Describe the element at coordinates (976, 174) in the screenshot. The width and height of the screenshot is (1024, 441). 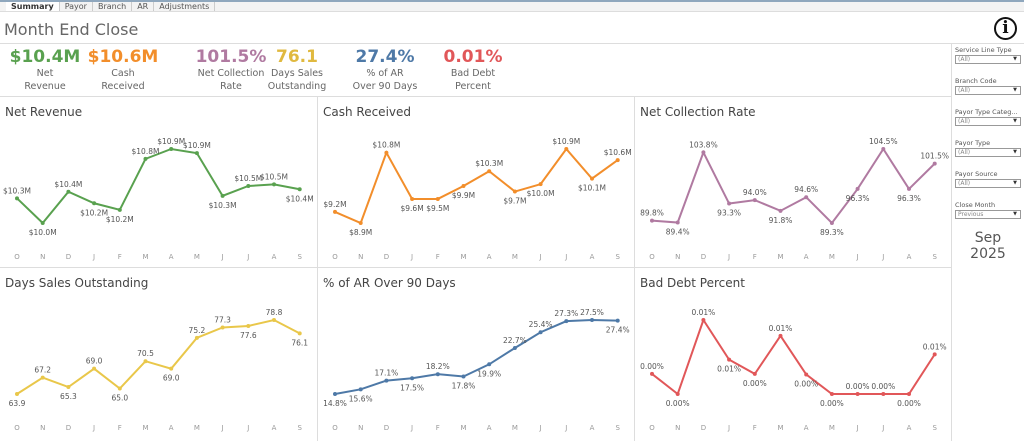
I see `filter-label: Payor Source` at that location.